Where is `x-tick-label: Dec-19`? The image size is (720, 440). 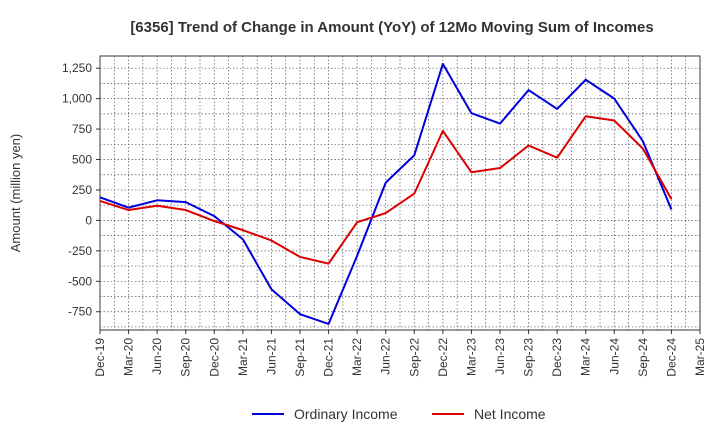
x-tick-label: Dec-19 is located at coordinates (100, 357).